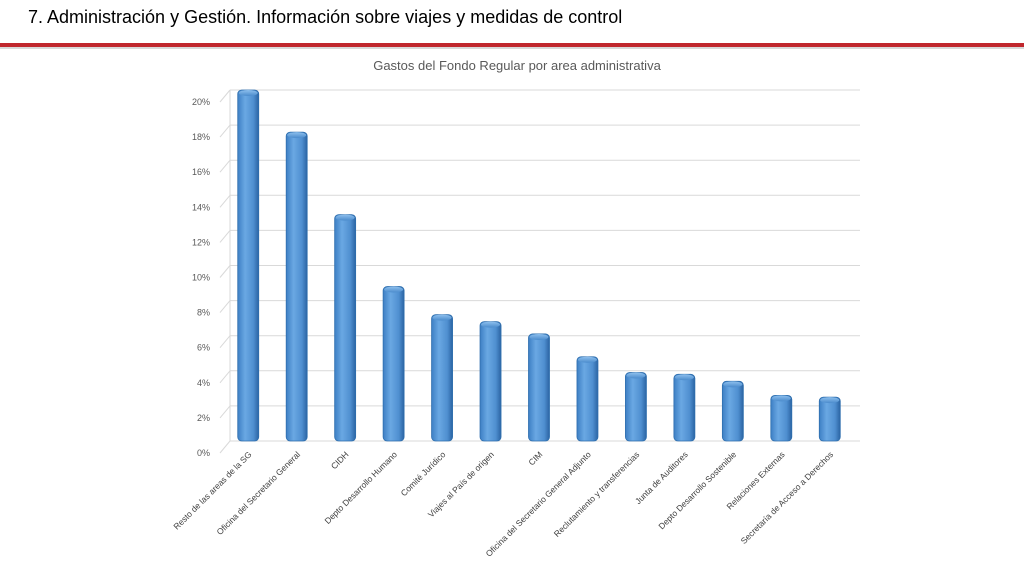 Image resolution: width=1024 pixels, height=576 pixels. Describe the element at coordinates (512, 45) in the screenshot. I see `title-divider` at that location.